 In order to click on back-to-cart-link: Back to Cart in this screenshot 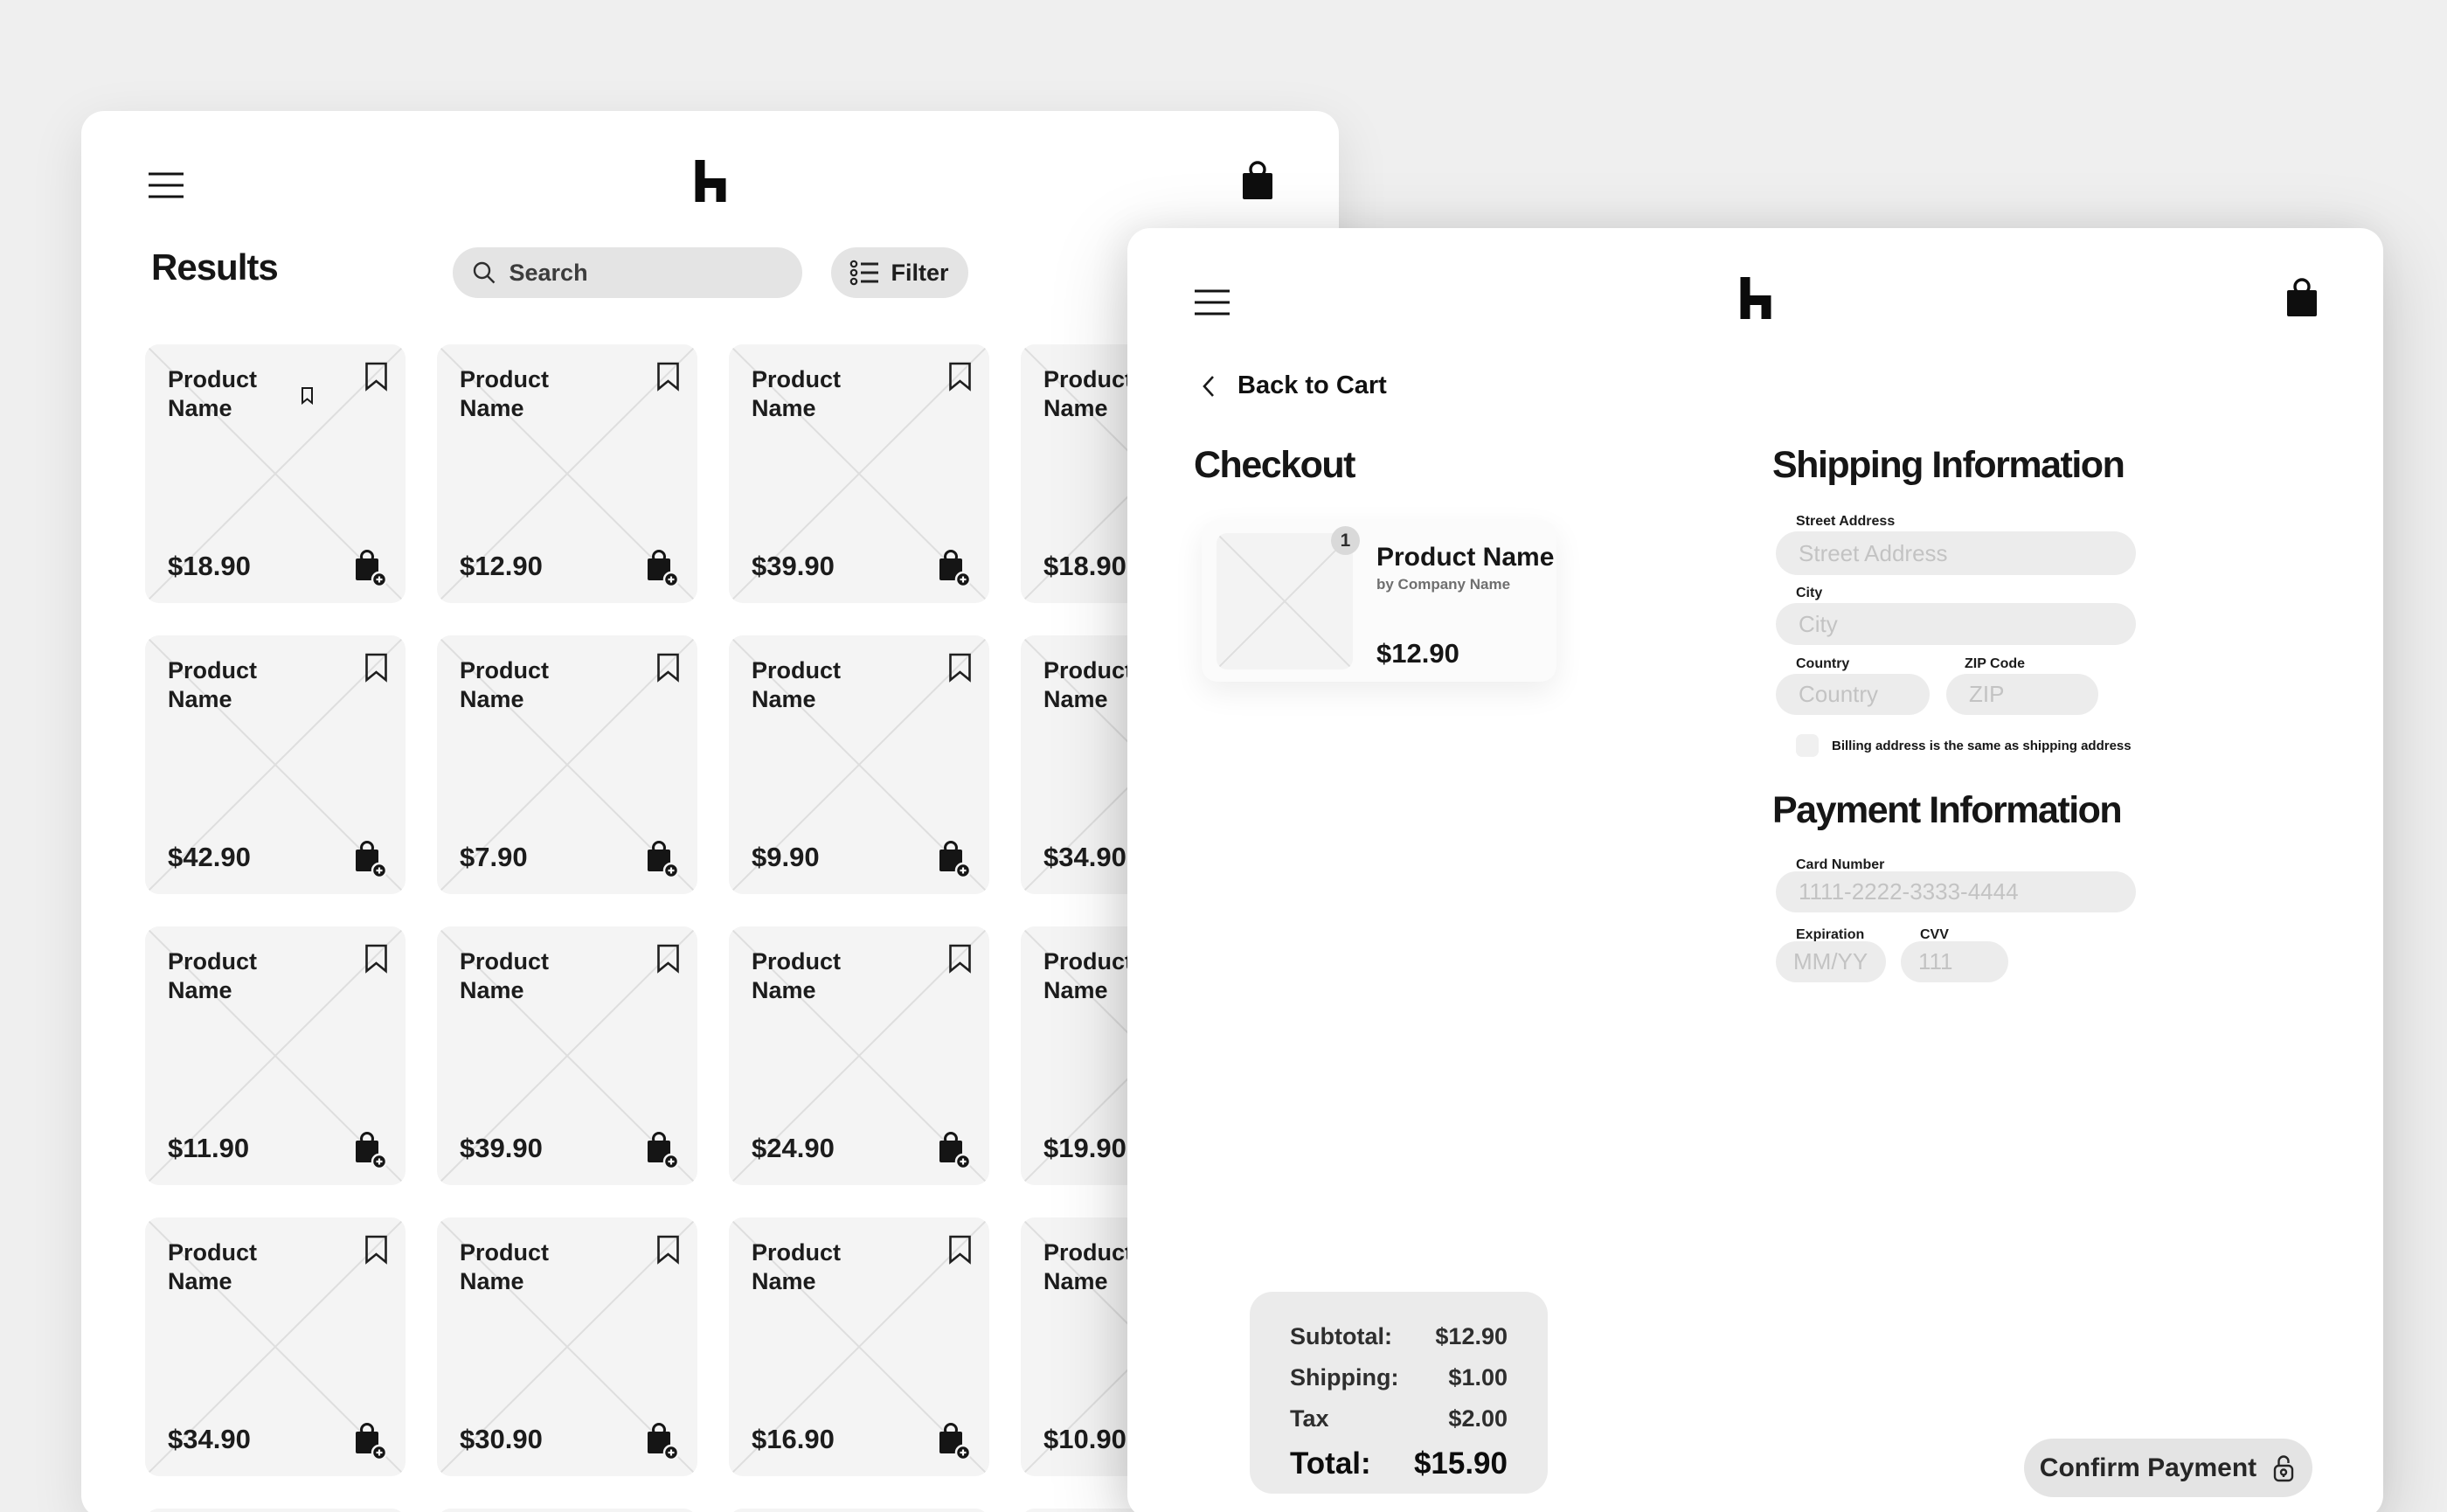, I will do `click(1295, 385)`.